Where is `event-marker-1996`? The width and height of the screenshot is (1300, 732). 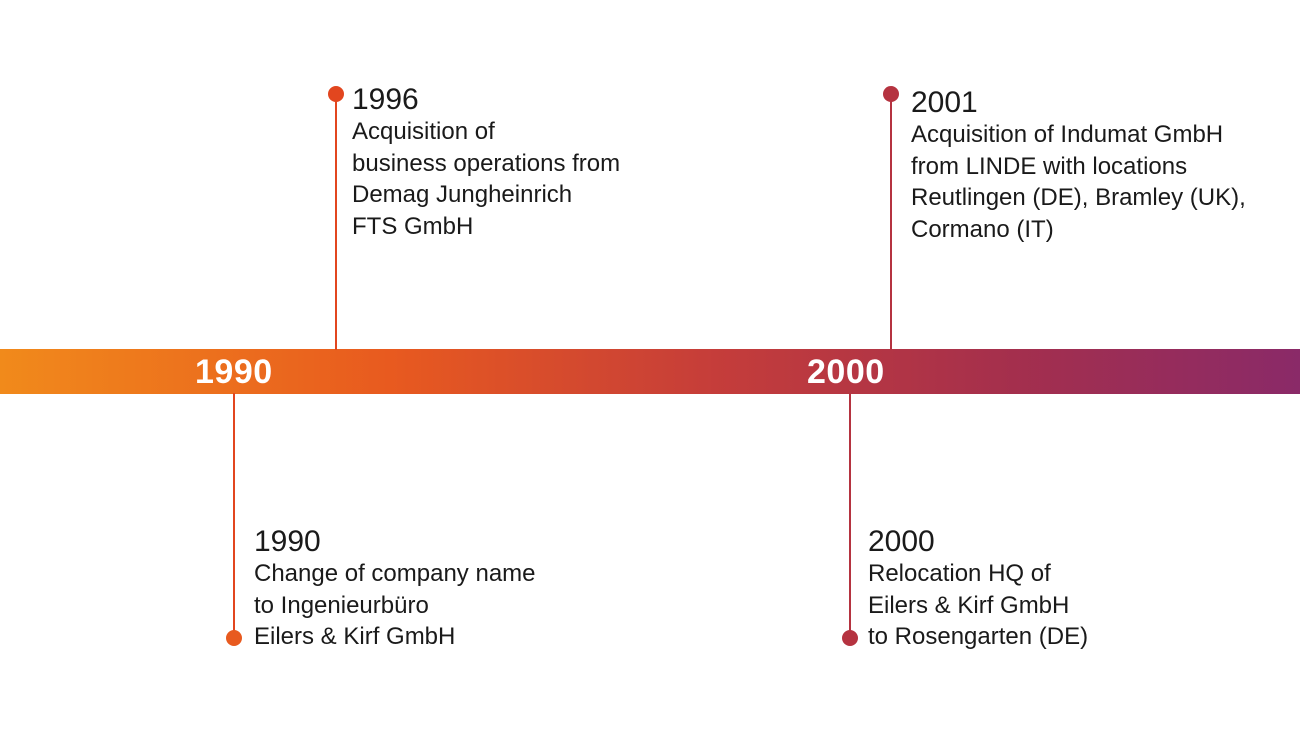
event-marker-1996 is located at coordinates (336, 94).